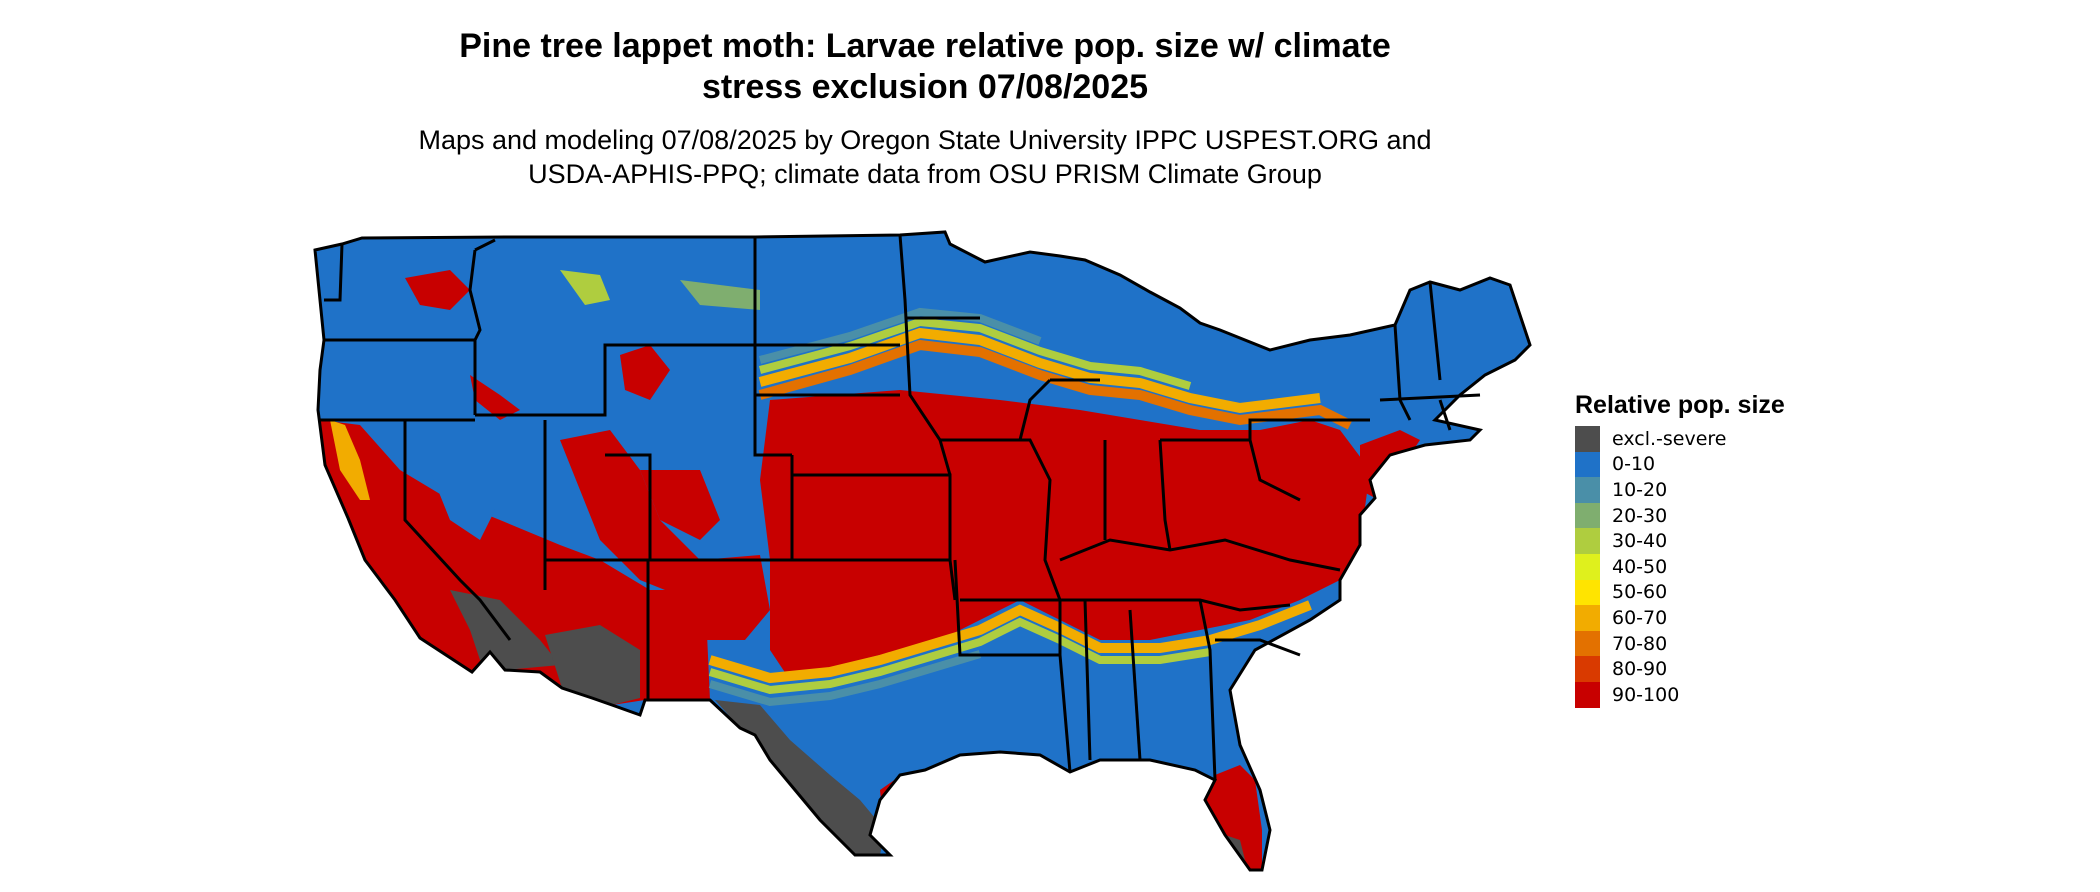  Describe the element at coordinates (1725, 515) in the screenshot. I see `legend-item: 20-30` at that location.